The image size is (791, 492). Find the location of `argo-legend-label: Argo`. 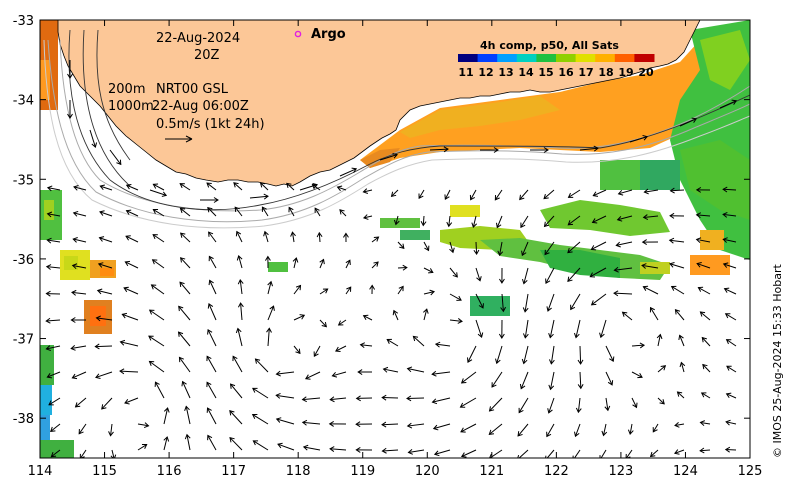

argo-legend-label: Argo is located at coordinates (328, 34).